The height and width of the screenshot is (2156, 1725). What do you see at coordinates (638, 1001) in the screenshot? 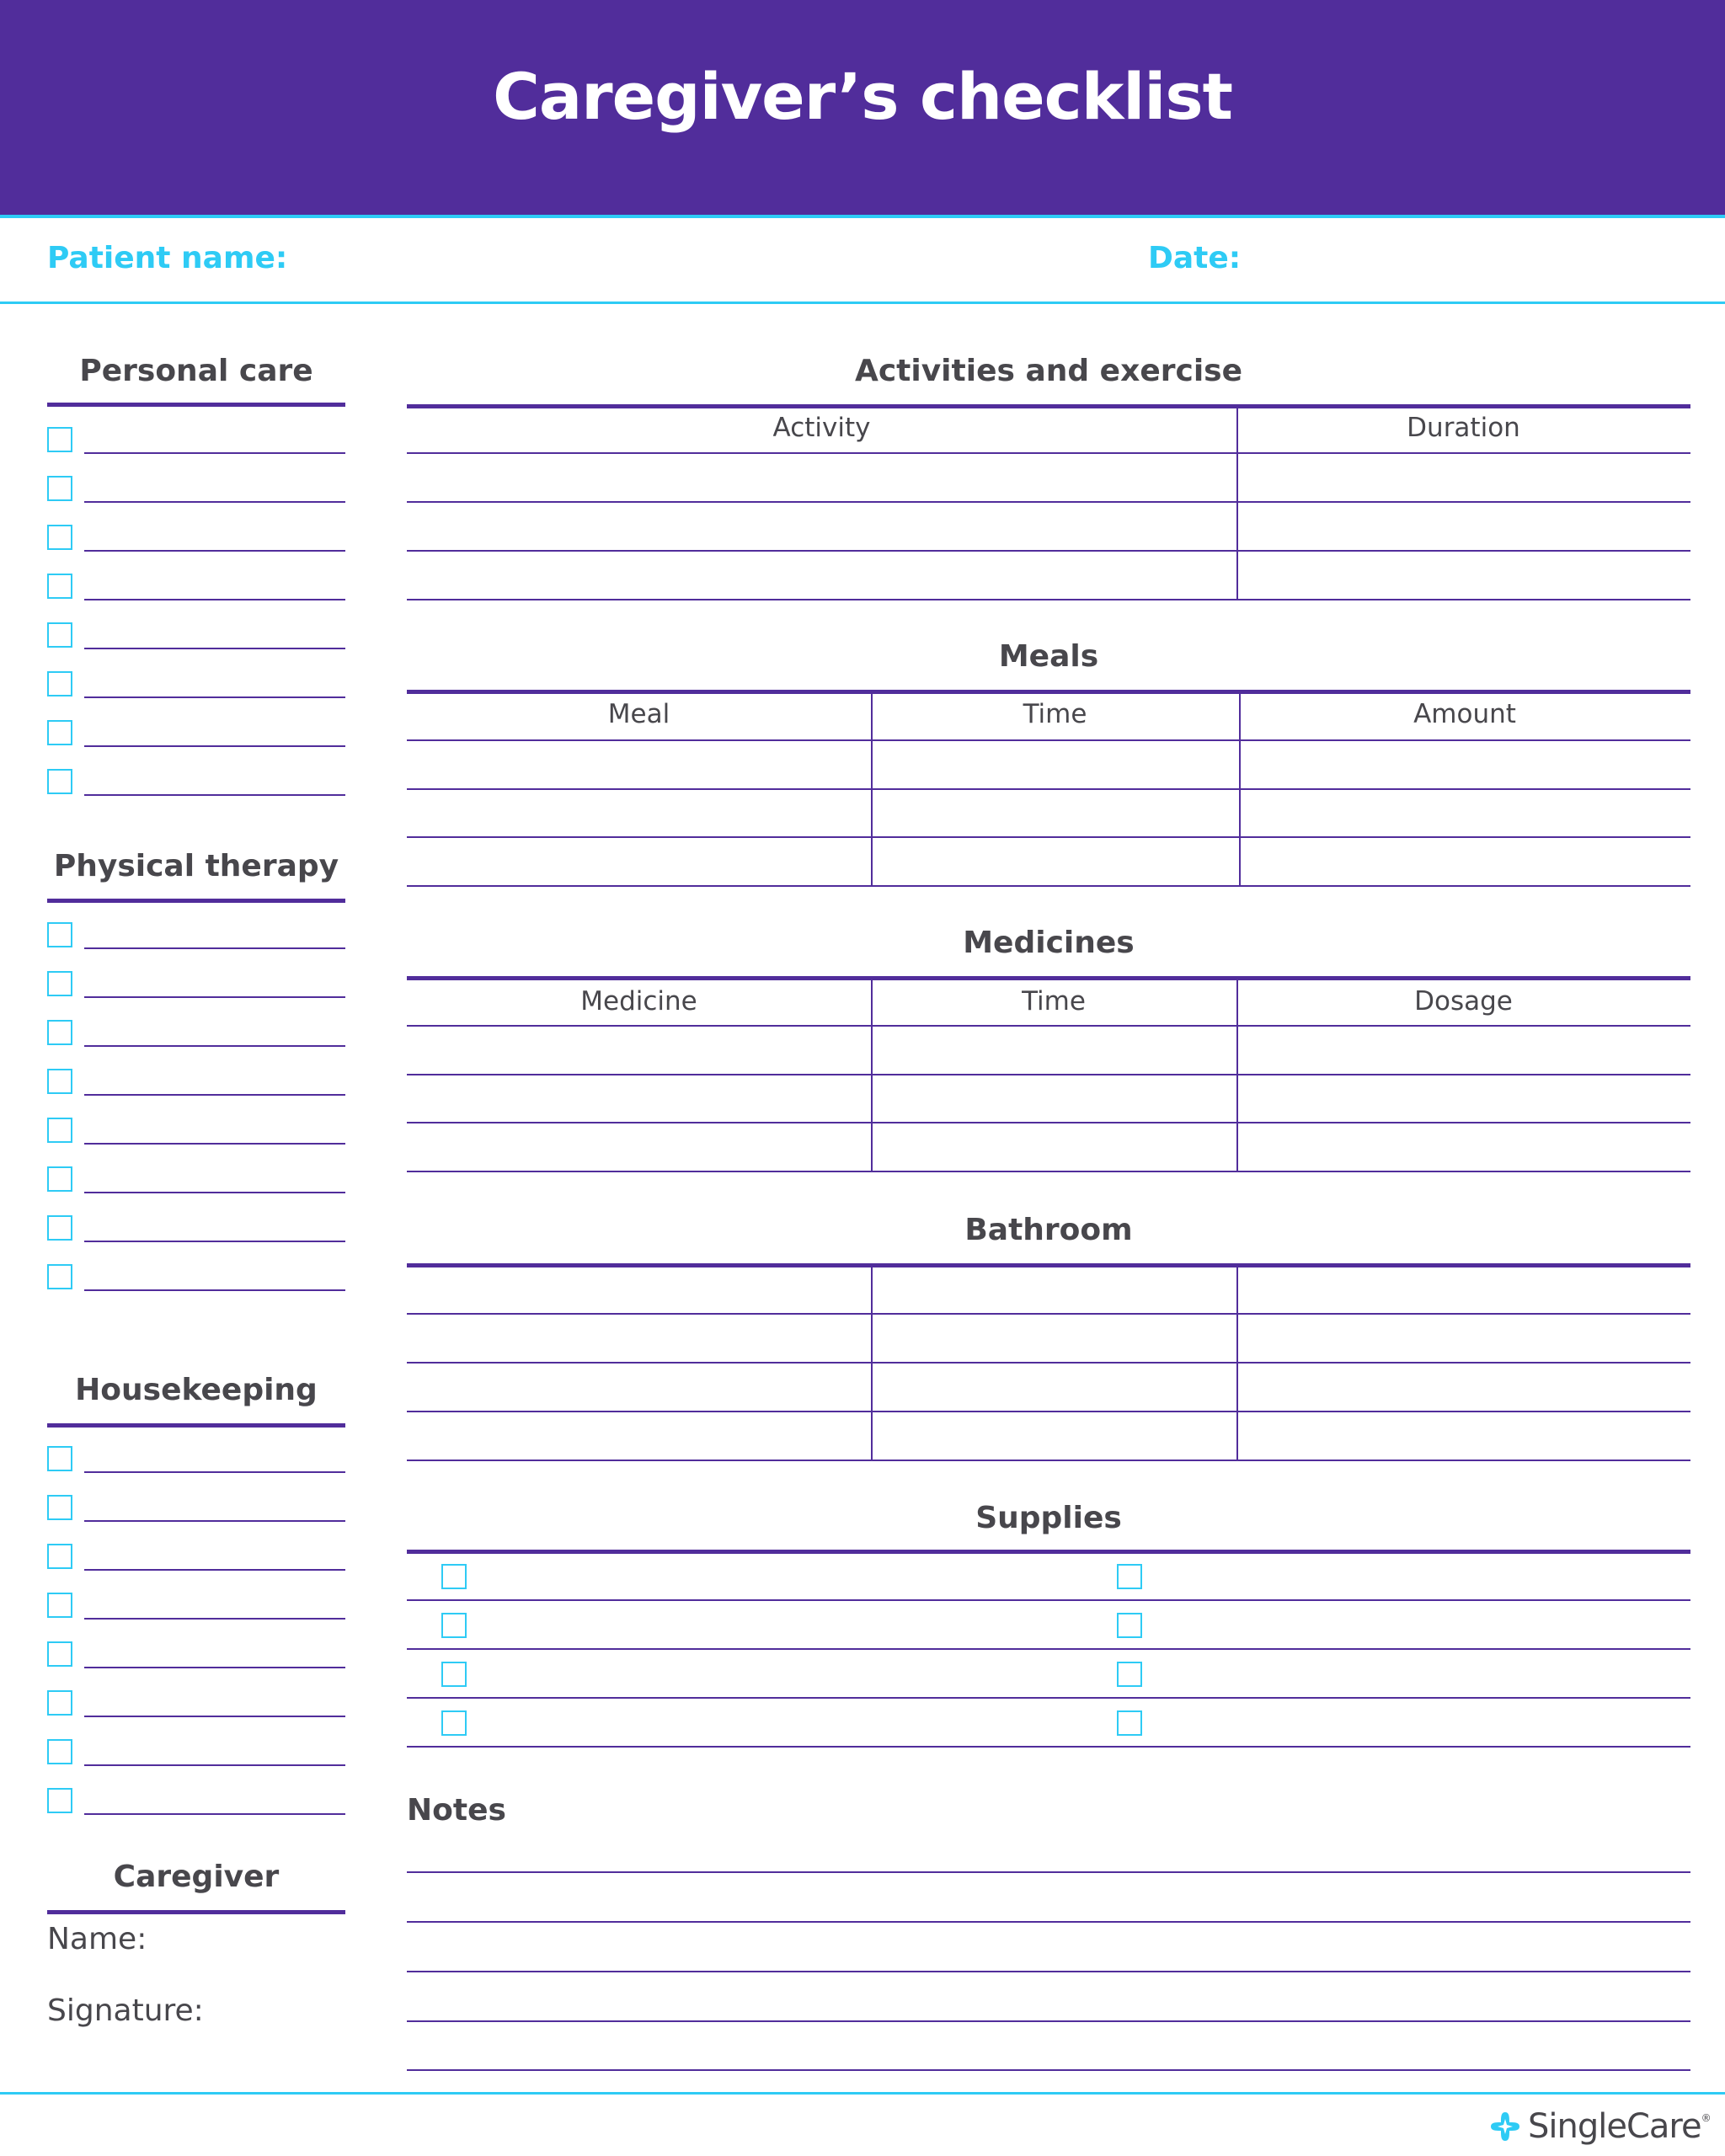
I see `column-header-medicine: Medicine` at bounding box center [638, 1001].